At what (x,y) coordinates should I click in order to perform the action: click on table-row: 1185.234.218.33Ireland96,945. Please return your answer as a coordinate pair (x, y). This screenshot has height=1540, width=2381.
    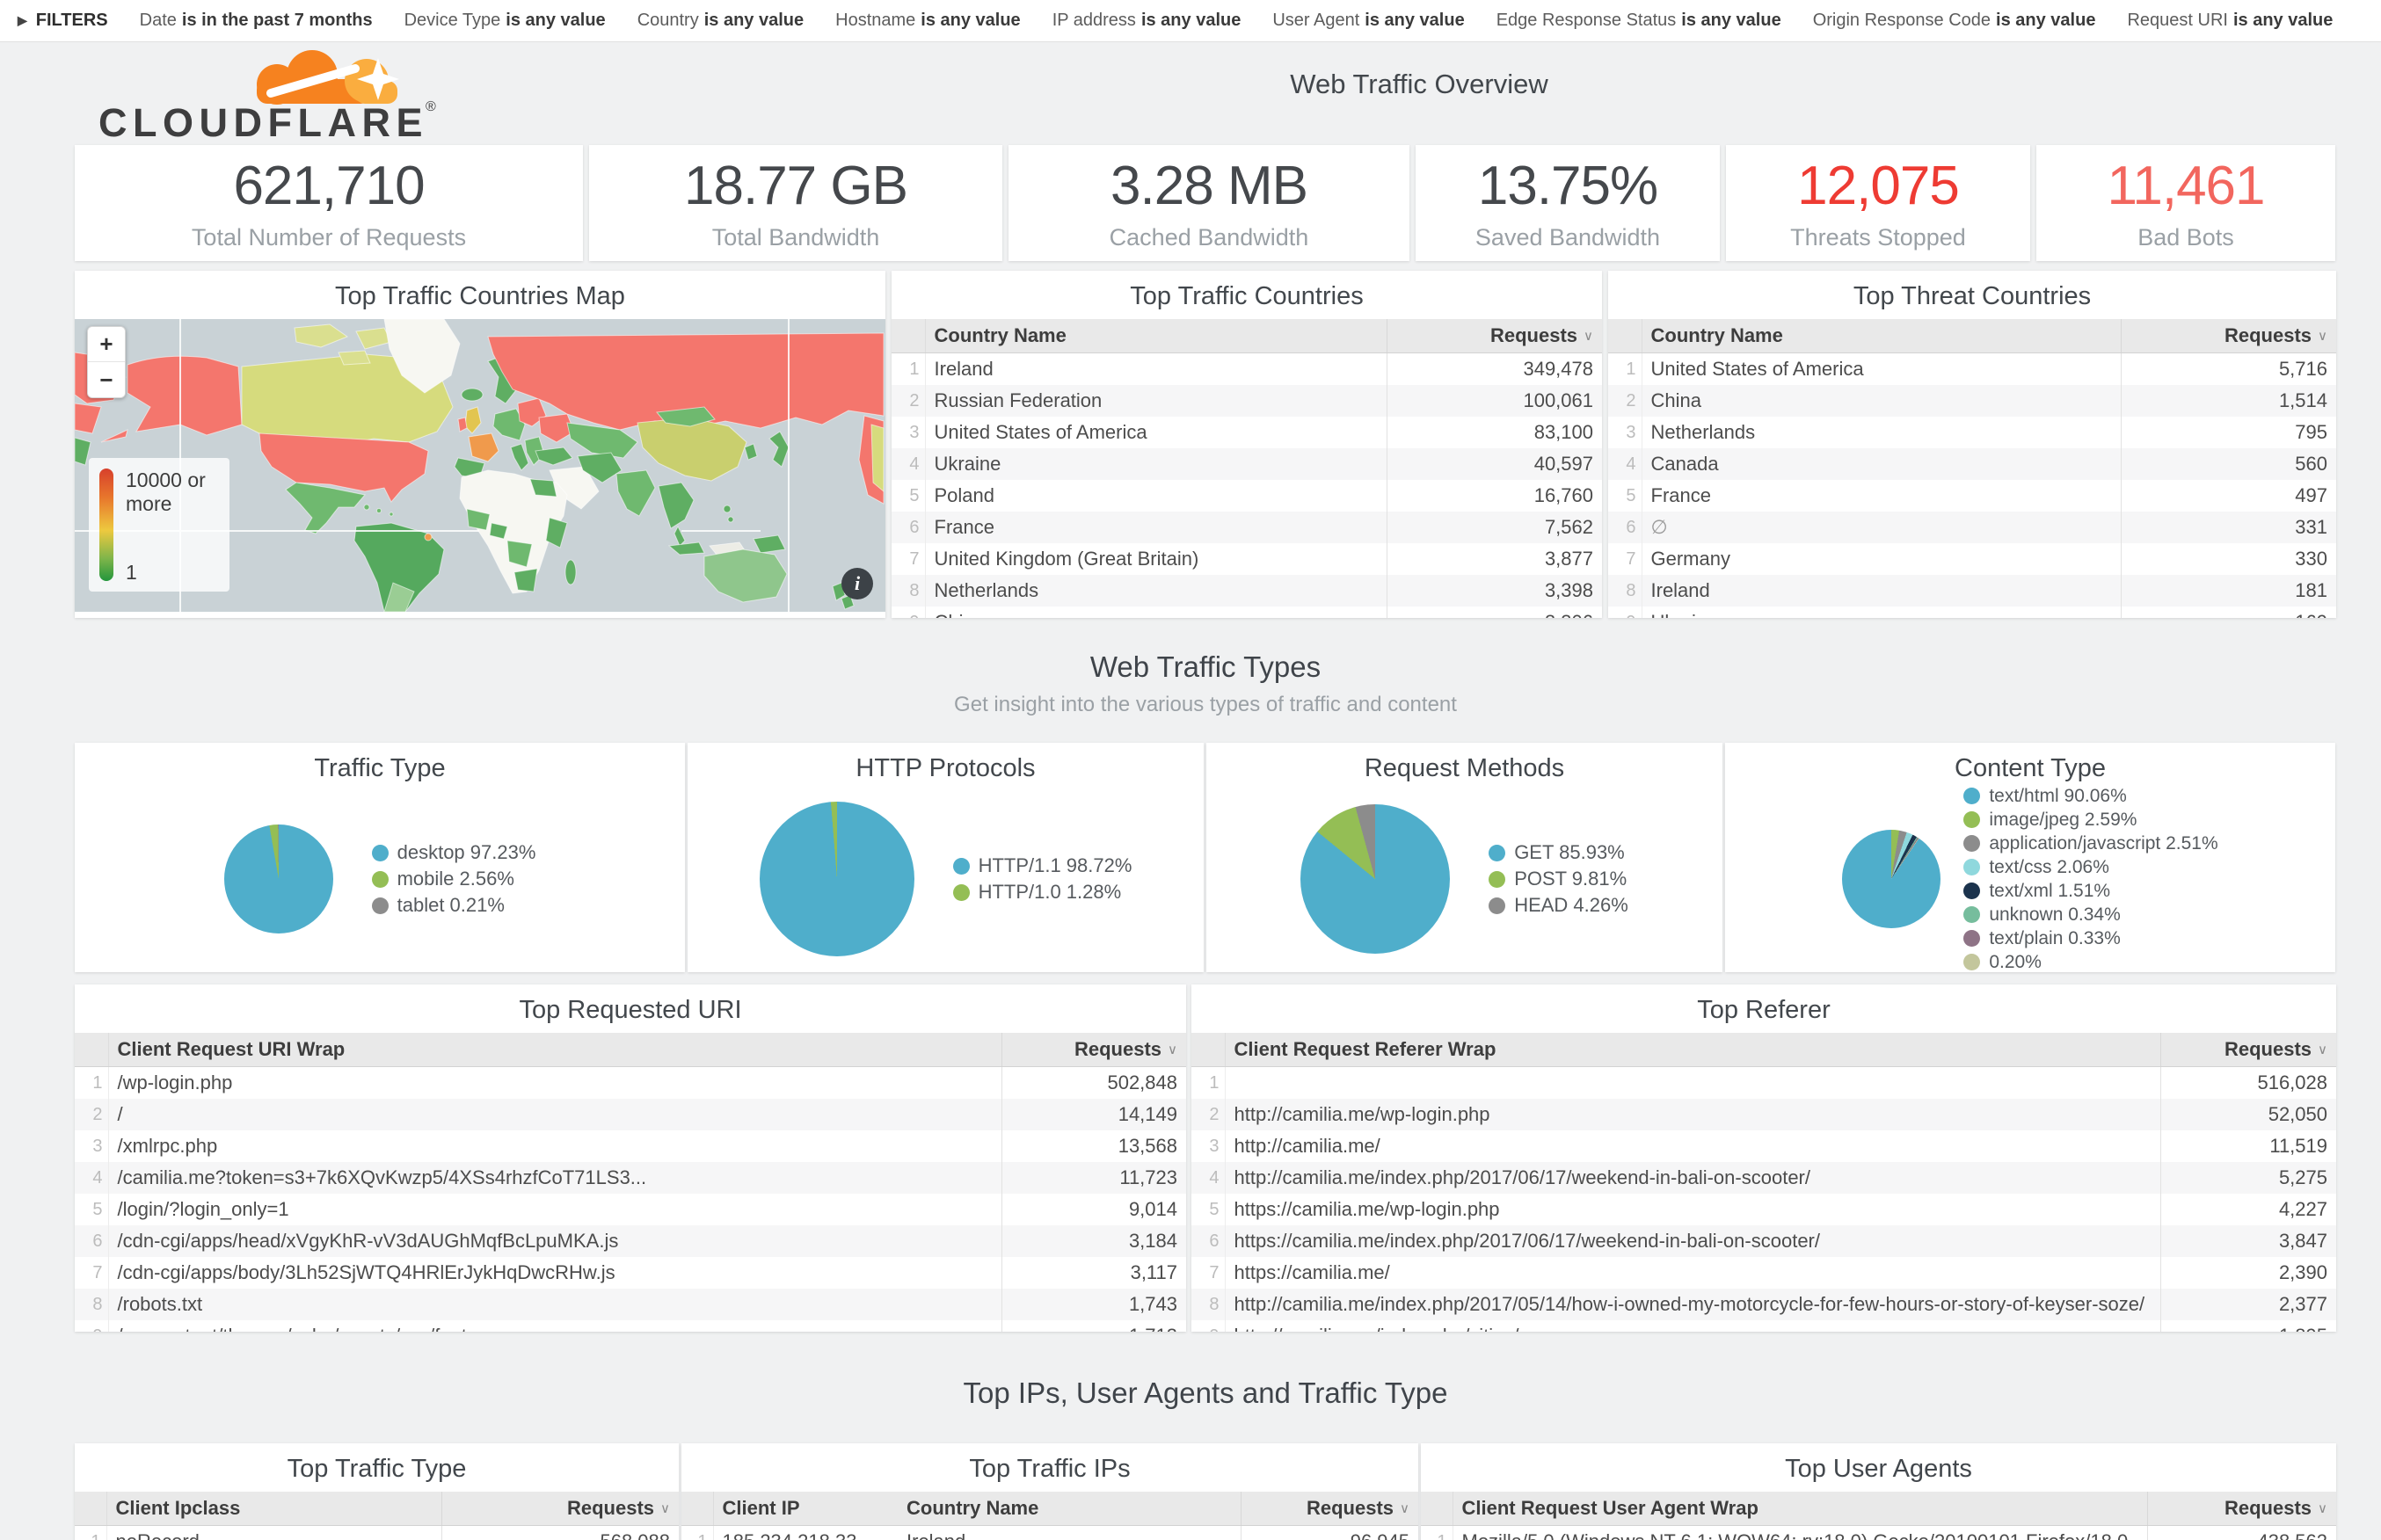
    Looking at the image, I should click on (1049, 1532).